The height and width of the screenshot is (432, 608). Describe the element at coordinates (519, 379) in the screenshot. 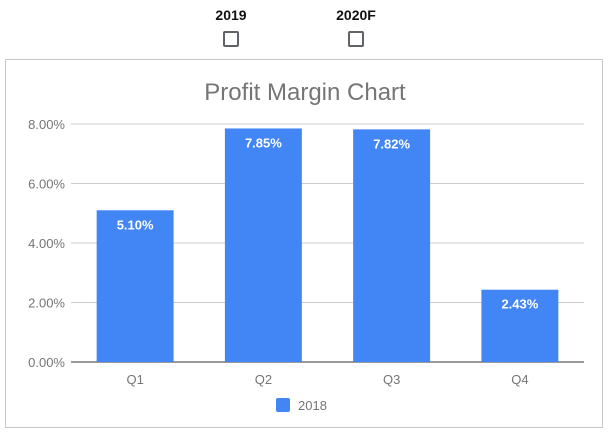

I see `x-tick-label: Q4` at that location.